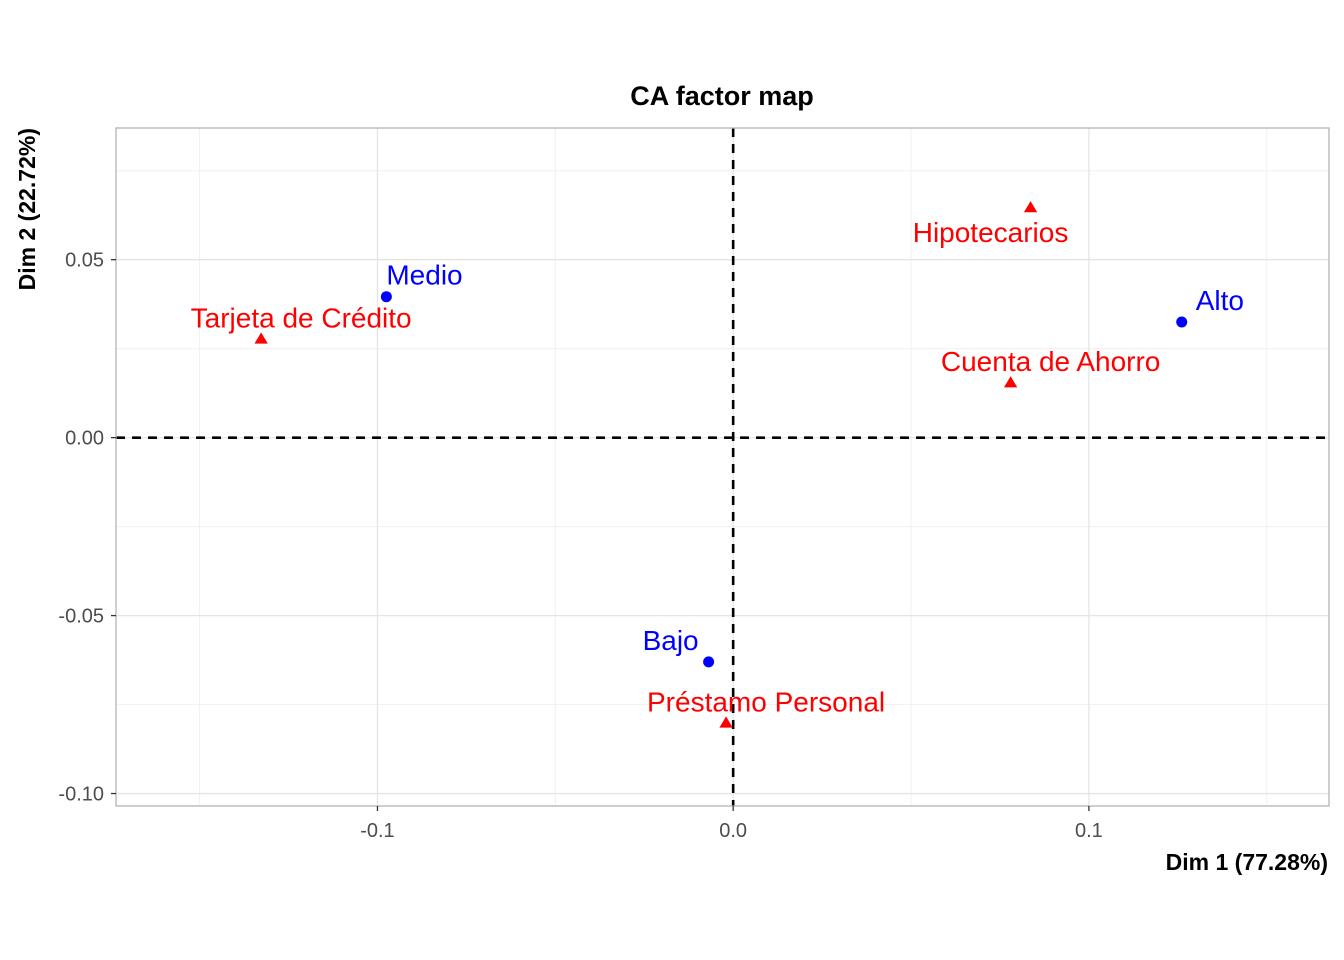 This screenshot has width=1344, height=960. I want to click on point-label: Préstamo Personal, so click(766, 701).